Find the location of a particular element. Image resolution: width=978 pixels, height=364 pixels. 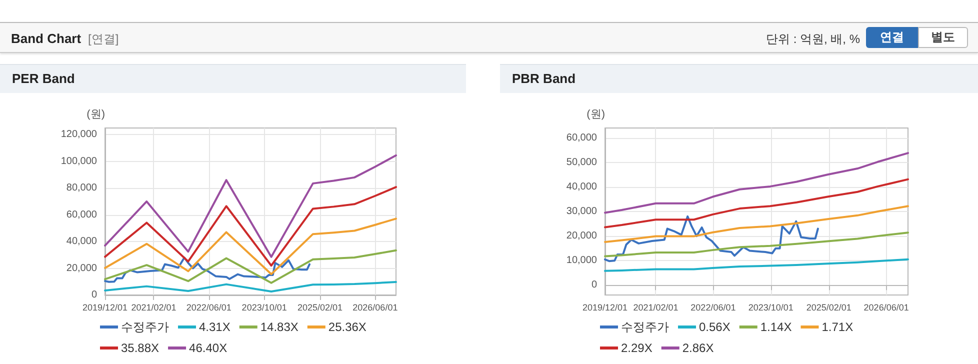

legend-label: 2.86X is located at coordinates (698, 348).